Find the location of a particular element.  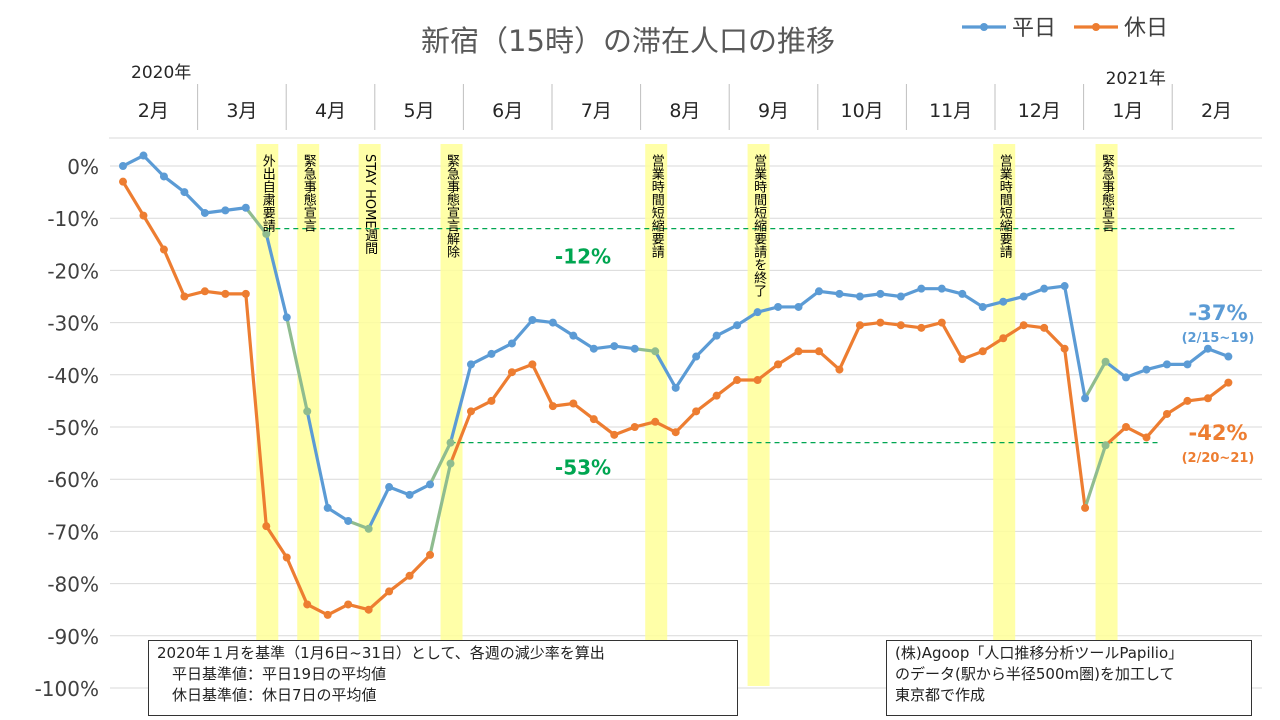

event-label: 営業時間短縮要請 is located at coordinates (1005, 206).